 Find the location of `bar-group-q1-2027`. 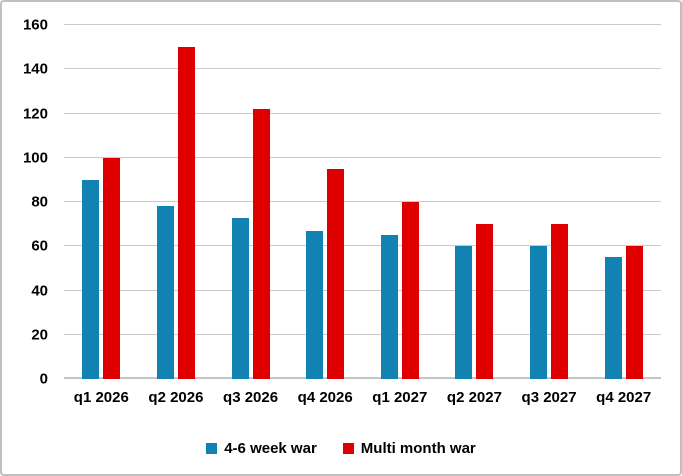

bar-group-q1-2027 is located at coordinates (400, 202).